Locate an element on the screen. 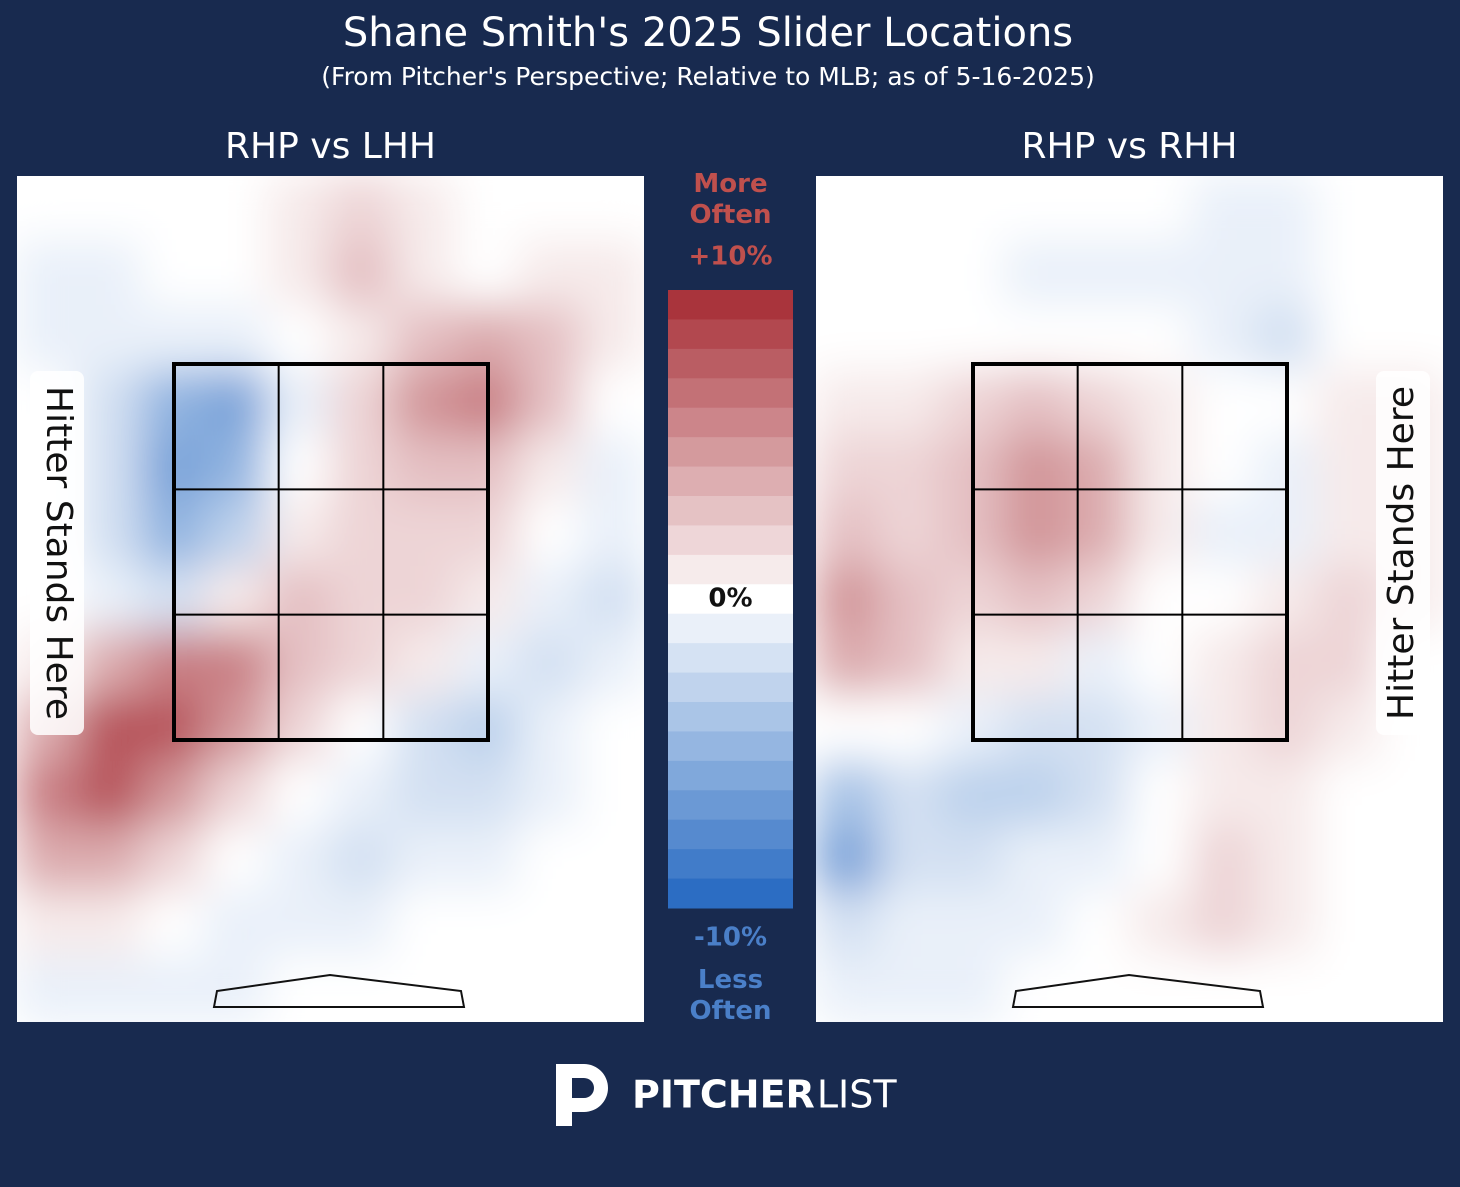  label-line: More is located at coordinates (730, 184).